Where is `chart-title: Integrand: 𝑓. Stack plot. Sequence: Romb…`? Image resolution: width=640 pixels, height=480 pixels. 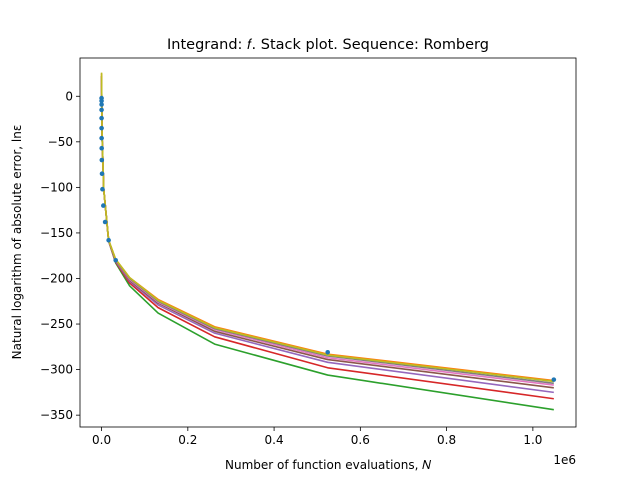
chart-title: Integrand: 𝑓. Stack plot. Sequence: Romb… is located at coordinates (328, 45).